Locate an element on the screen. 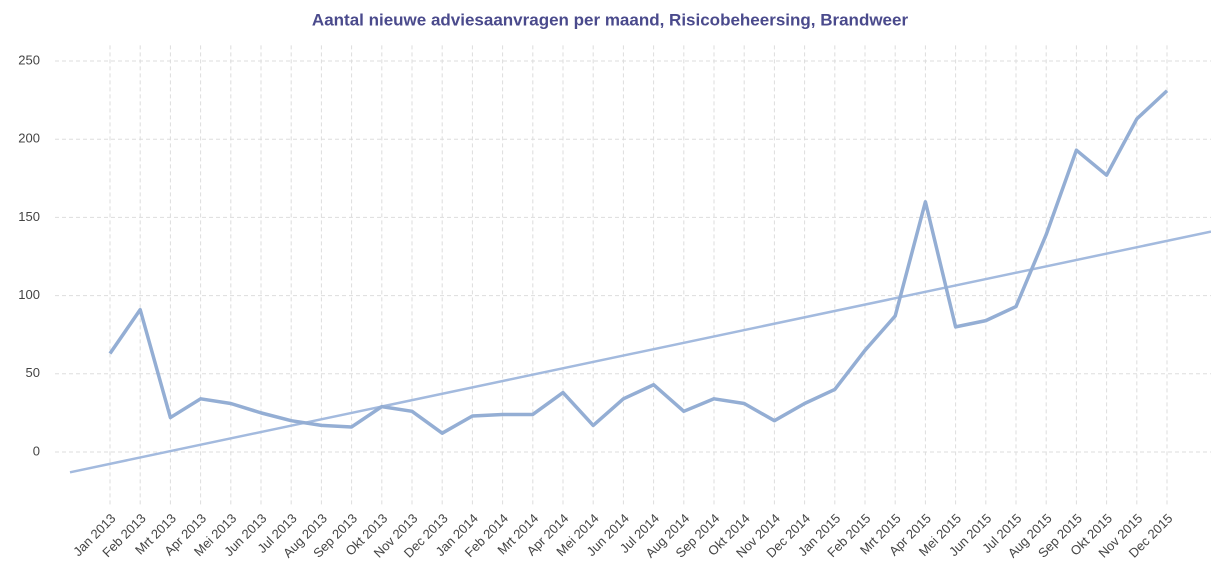 The width and height of the screenshot is (1211, 574). y-tick-label: 200 is located at coordinates (29, 138).